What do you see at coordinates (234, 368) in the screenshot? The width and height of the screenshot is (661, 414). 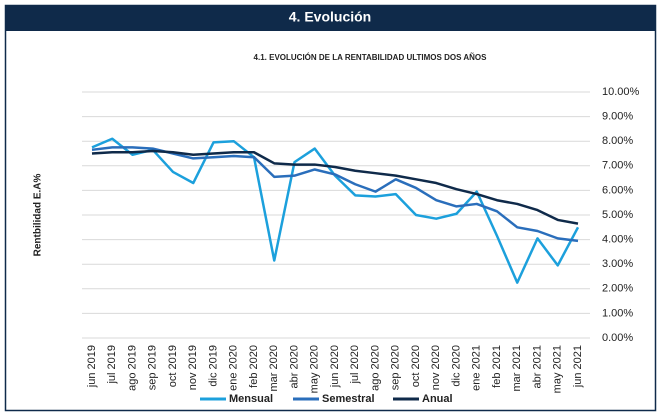 I see `x-tick-label: ene 2020` at bounding box center [234, 368].